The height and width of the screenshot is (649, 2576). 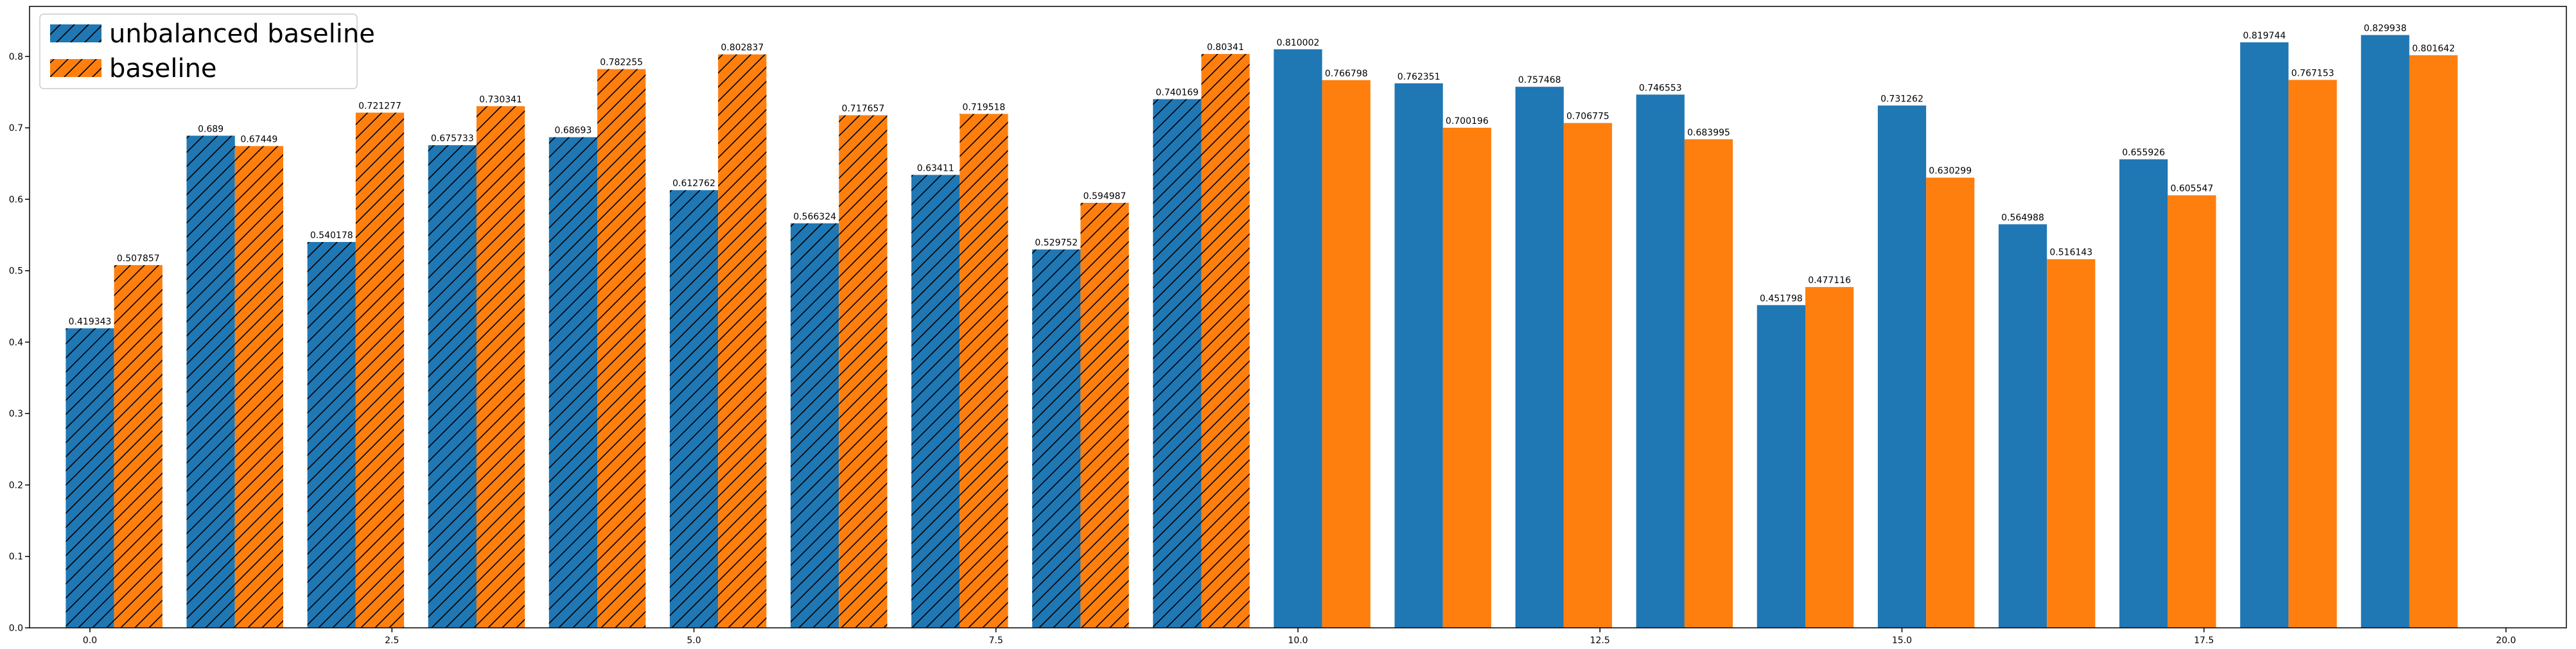 I want to click on y-tick-label: 0.4, so click(x=16, y=343).